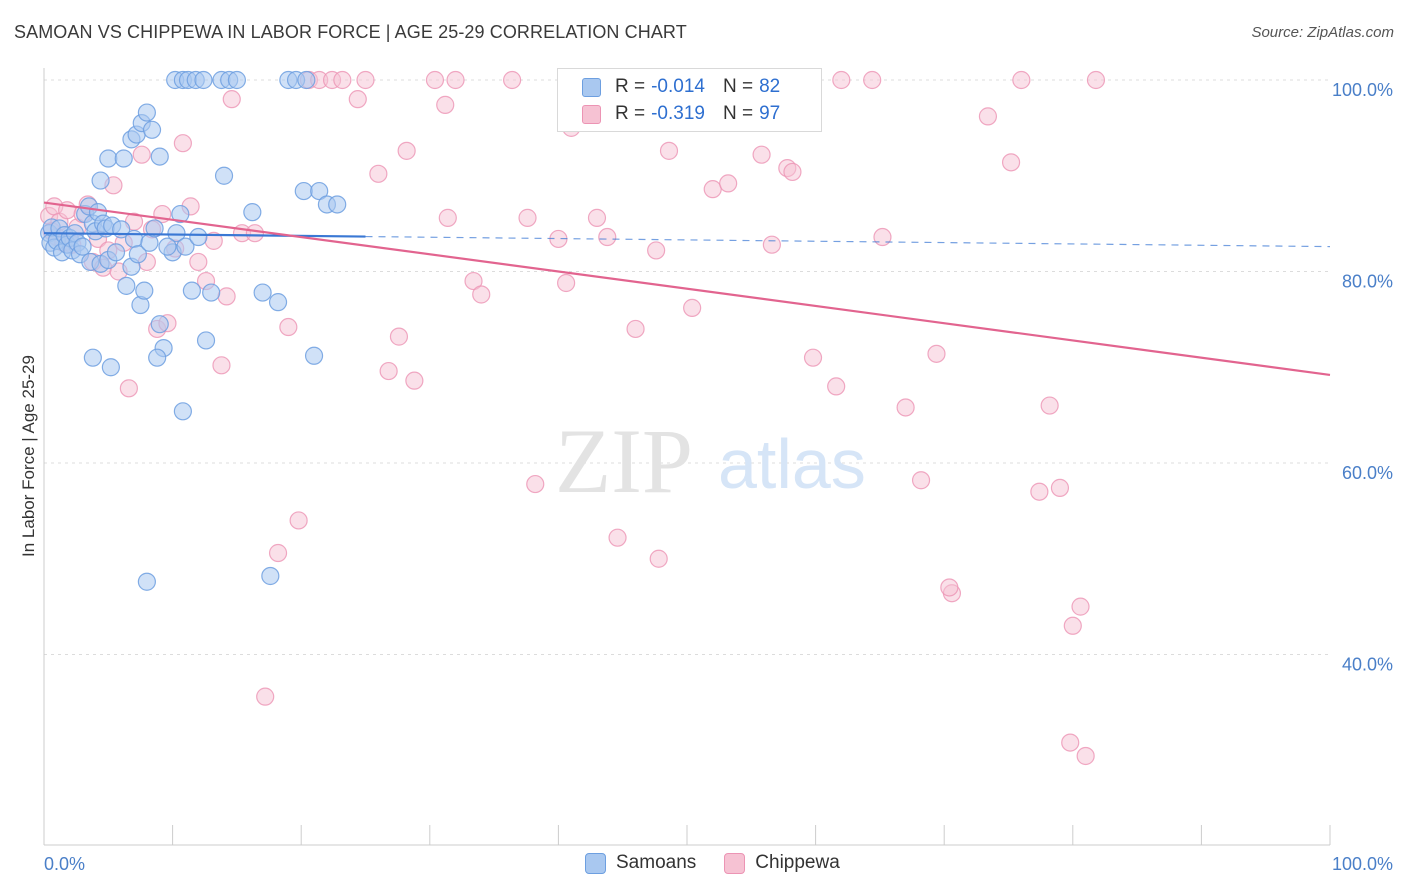 Image resolution: width=1406 pixels, height=892 pixels. Describe the element at coordinates (64, 864) in the screenshot. I see `x-tick-label-0: 0.0%` at that location.